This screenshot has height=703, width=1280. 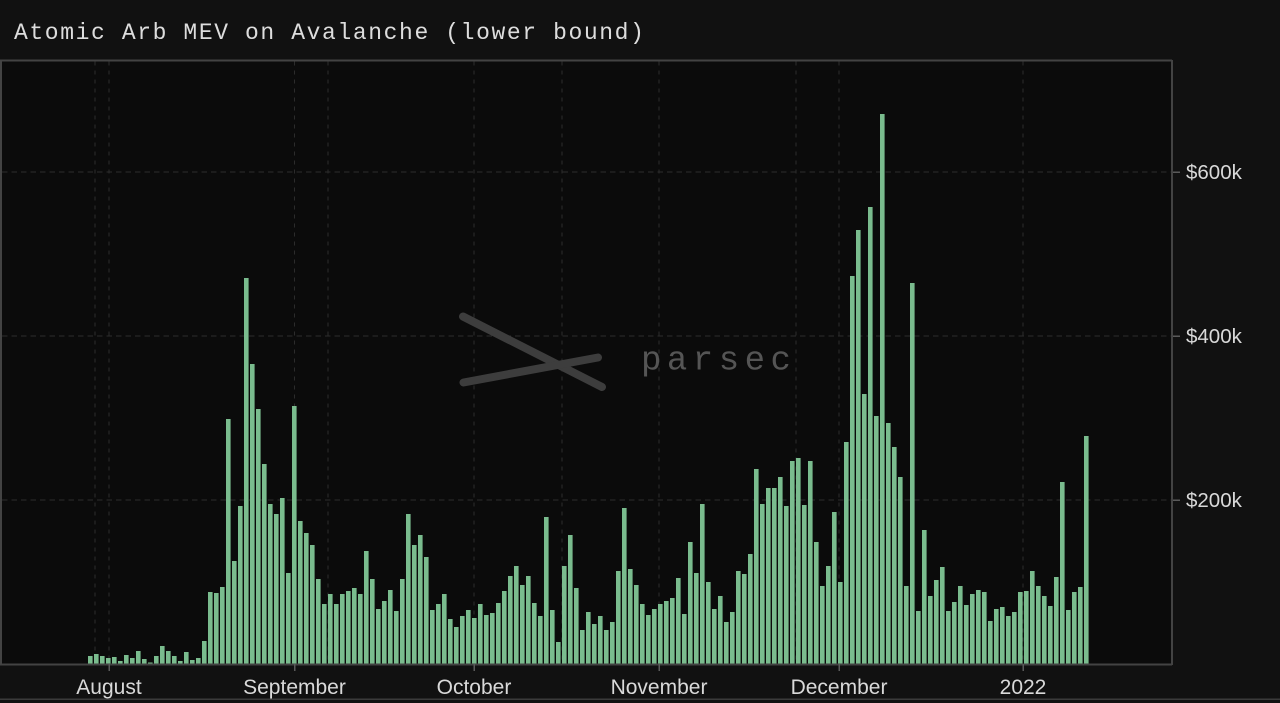 What do you see at coordinates (1214, 172) in the screenshot?
I see `svg-text: $600k` at bounding box center [1214, 172].